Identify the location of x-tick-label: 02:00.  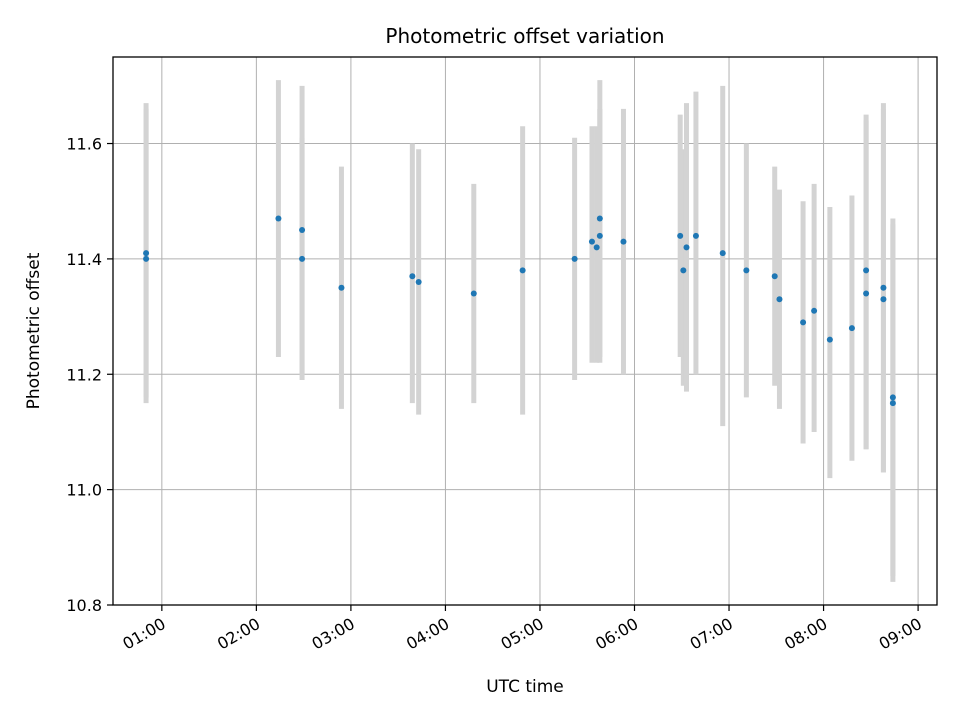
(238, 634).